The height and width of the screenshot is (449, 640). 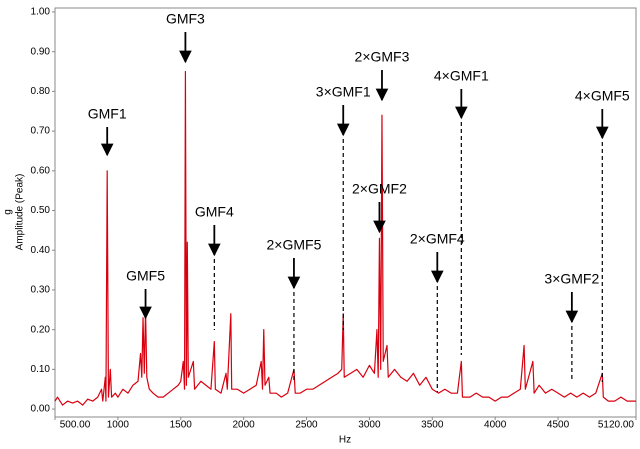 I want to click on x-tick-label: 3000, so click(x=369, y=425).